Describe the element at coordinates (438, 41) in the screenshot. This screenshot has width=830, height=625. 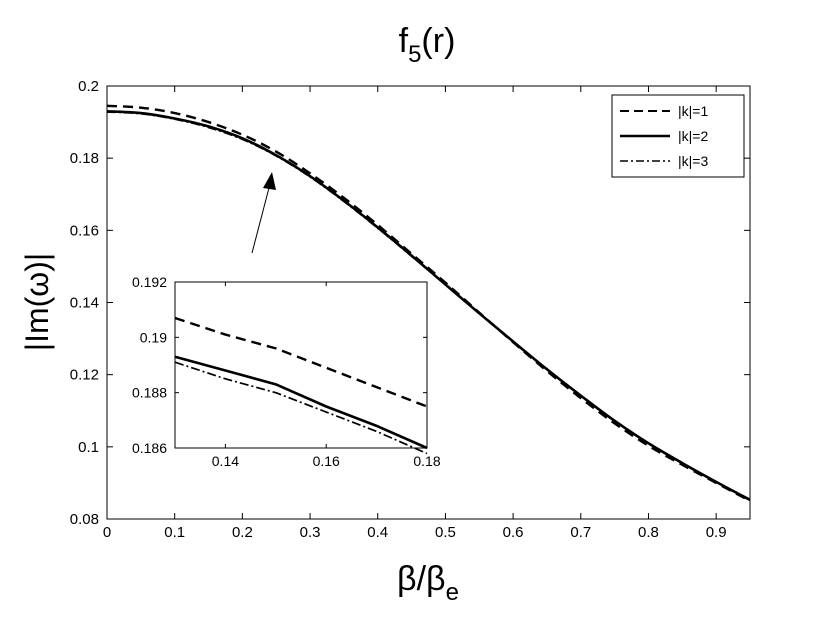
I see `chart-title-suffix: (r)` at that location.